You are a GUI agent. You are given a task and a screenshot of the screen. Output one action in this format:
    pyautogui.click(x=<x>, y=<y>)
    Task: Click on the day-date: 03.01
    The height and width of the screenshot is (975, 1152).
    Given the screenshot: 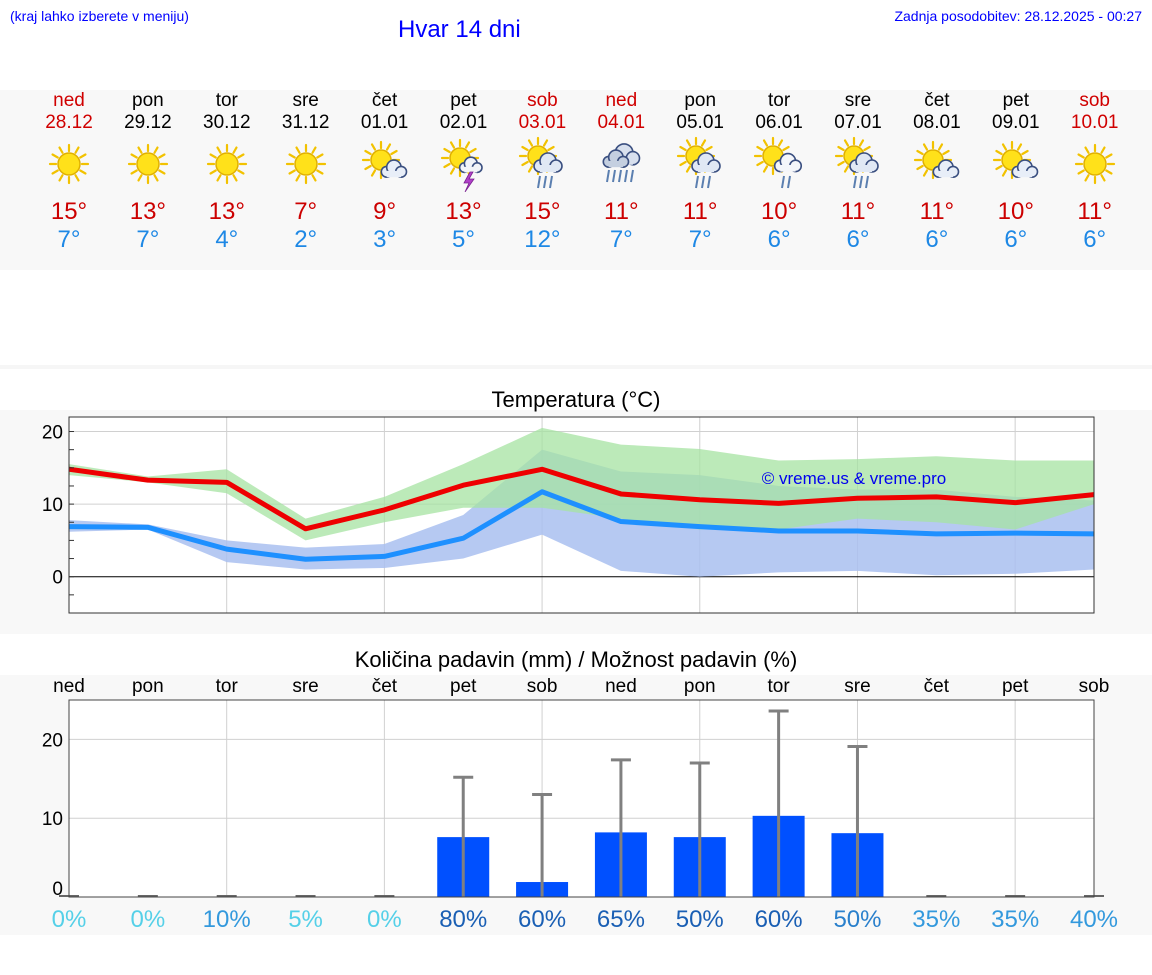 What is the action you would take?
    pyautogui.click(x=542, y=122)
    